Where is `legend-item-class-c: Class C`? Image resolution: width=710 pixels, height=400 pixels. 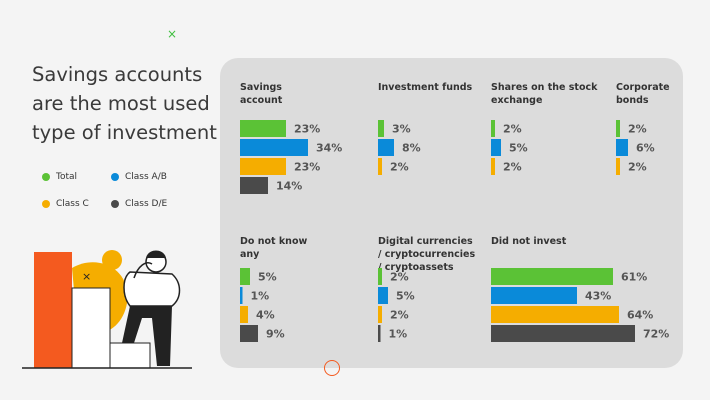
legend-item-class-c: Class C is located at coordinates (65, 204).